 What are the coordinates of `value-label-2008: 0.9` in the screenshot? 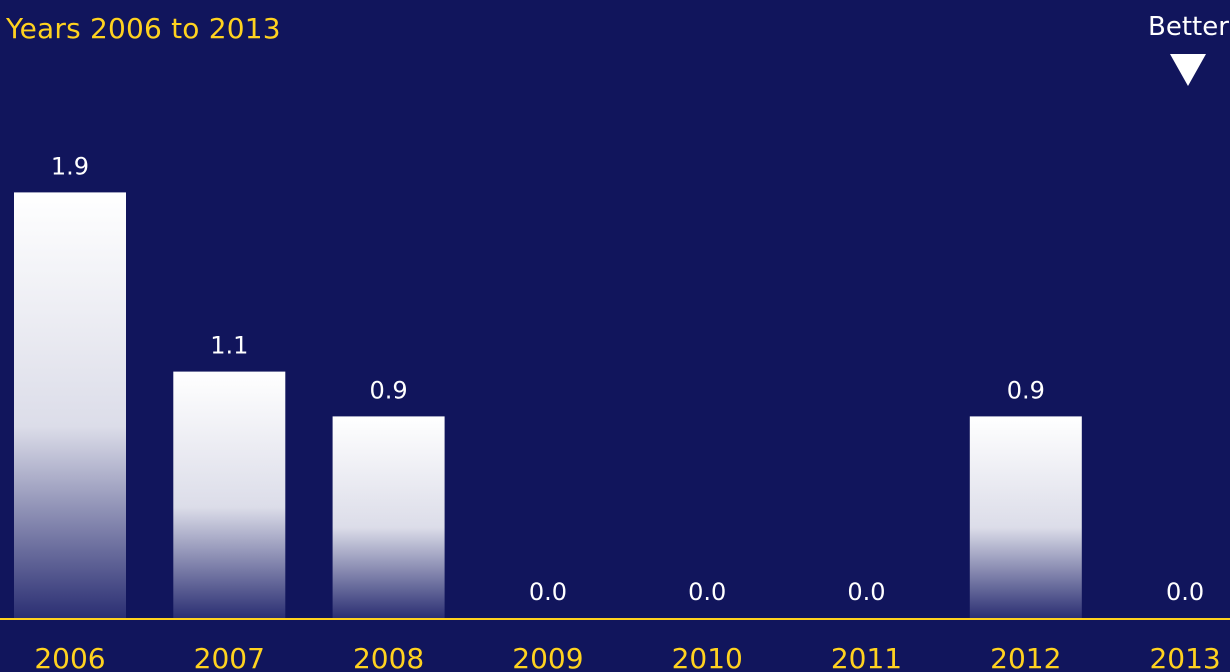 It's located at (389, 390).